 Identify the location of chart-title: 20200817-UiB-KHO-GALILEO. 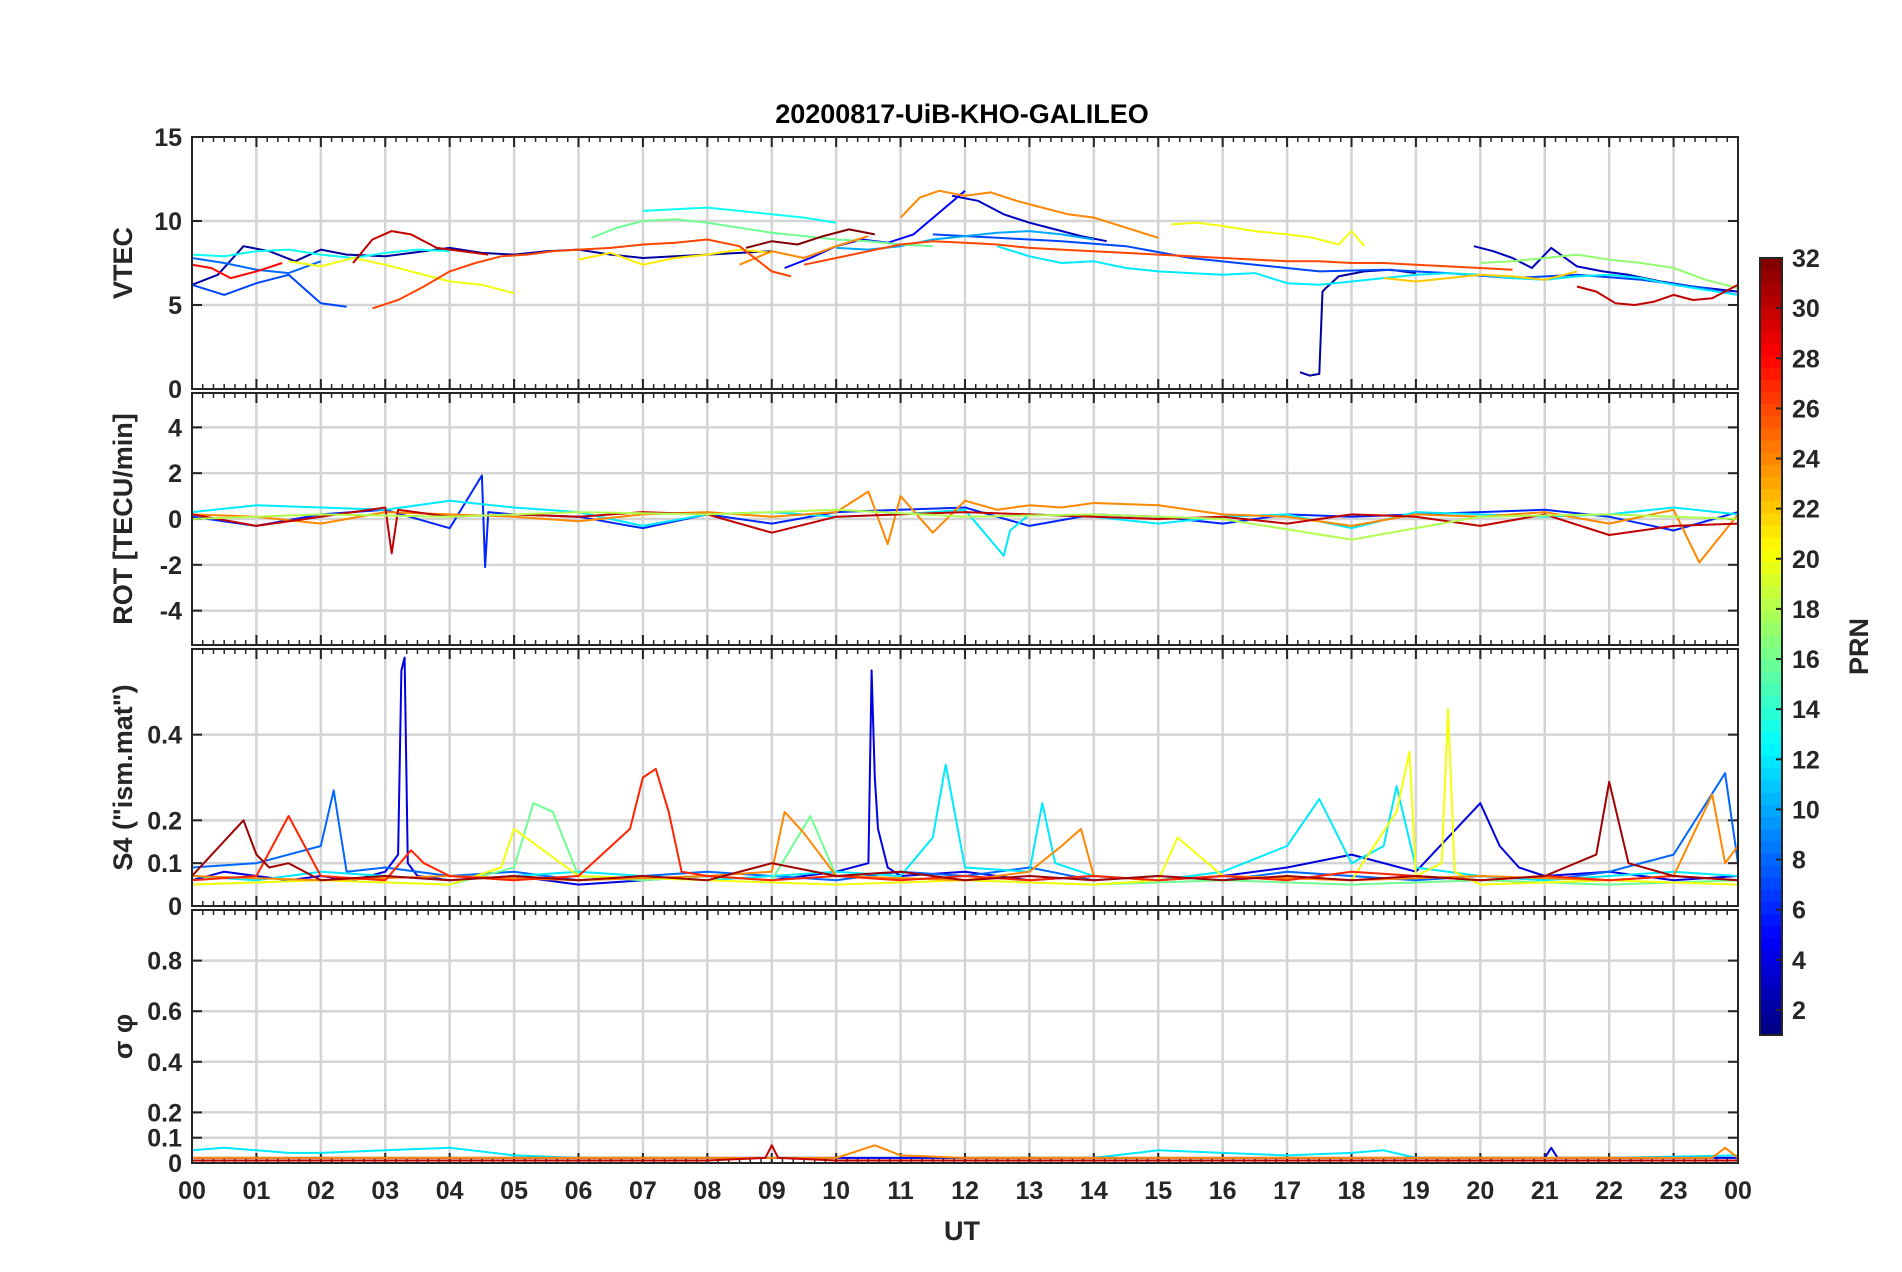
(962, 114).